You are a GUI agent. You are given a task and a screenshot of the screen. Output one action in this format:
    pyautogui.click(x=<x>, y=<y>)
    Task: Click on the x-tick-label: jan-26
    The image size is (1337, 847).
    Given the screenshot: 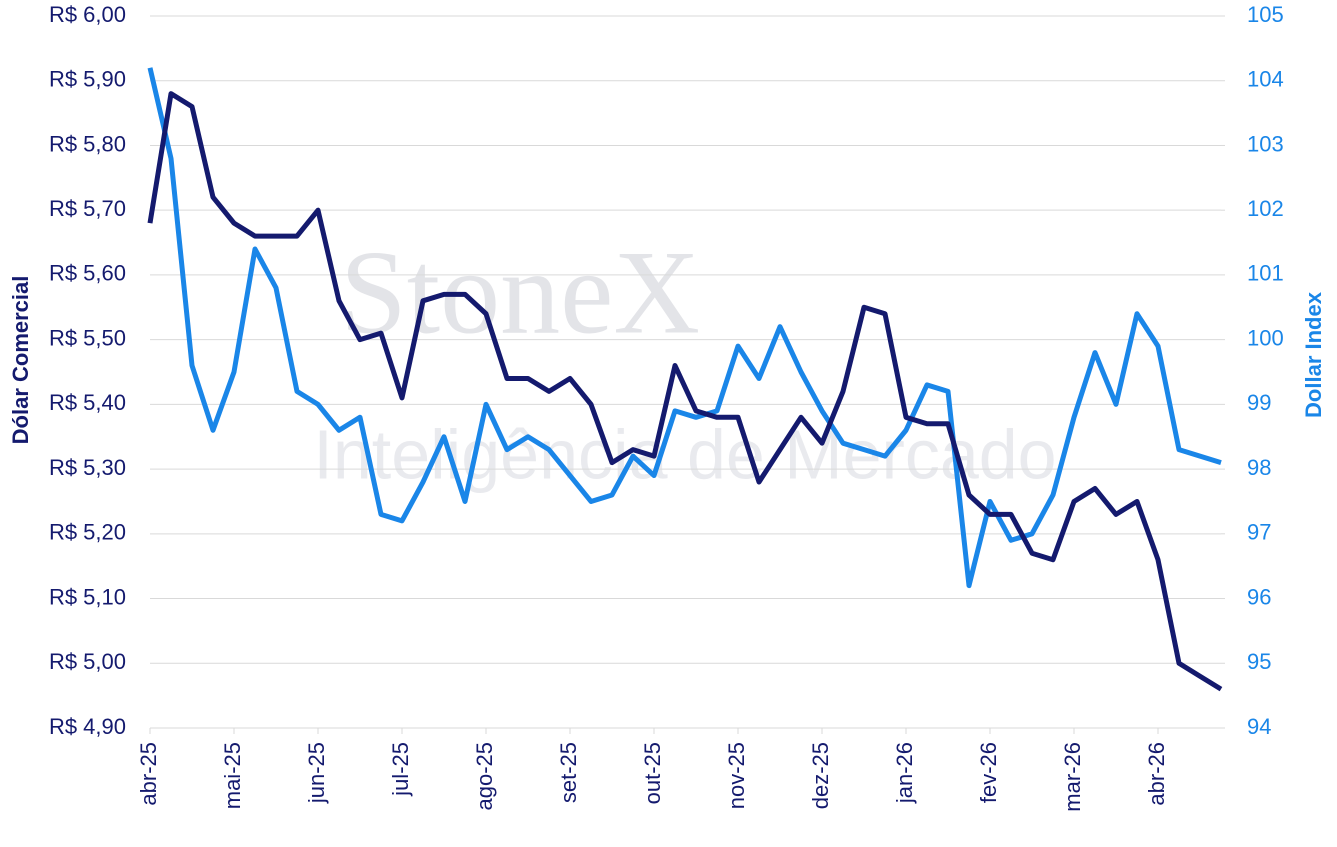 What is the action you would take?
    pyautogui.click(x=904, y=773)
    